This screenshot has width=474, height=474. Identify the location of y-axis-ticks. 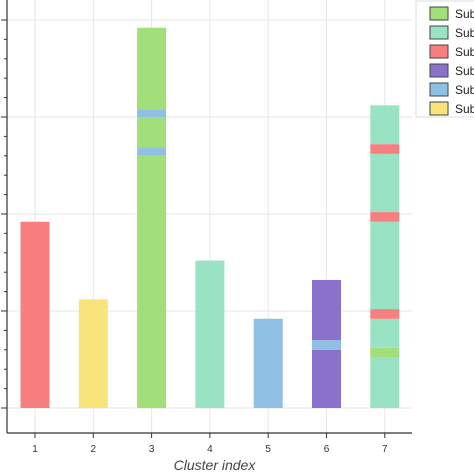
(4, 214).